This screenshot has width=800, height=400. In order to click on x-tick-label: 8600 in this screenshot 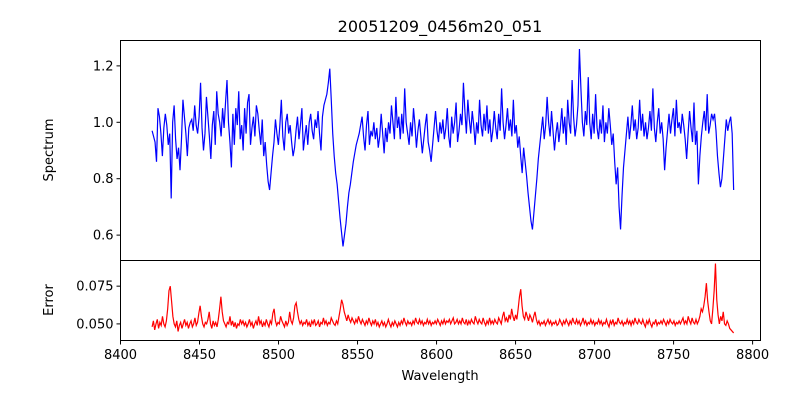, I will do `click(436, 355)`.